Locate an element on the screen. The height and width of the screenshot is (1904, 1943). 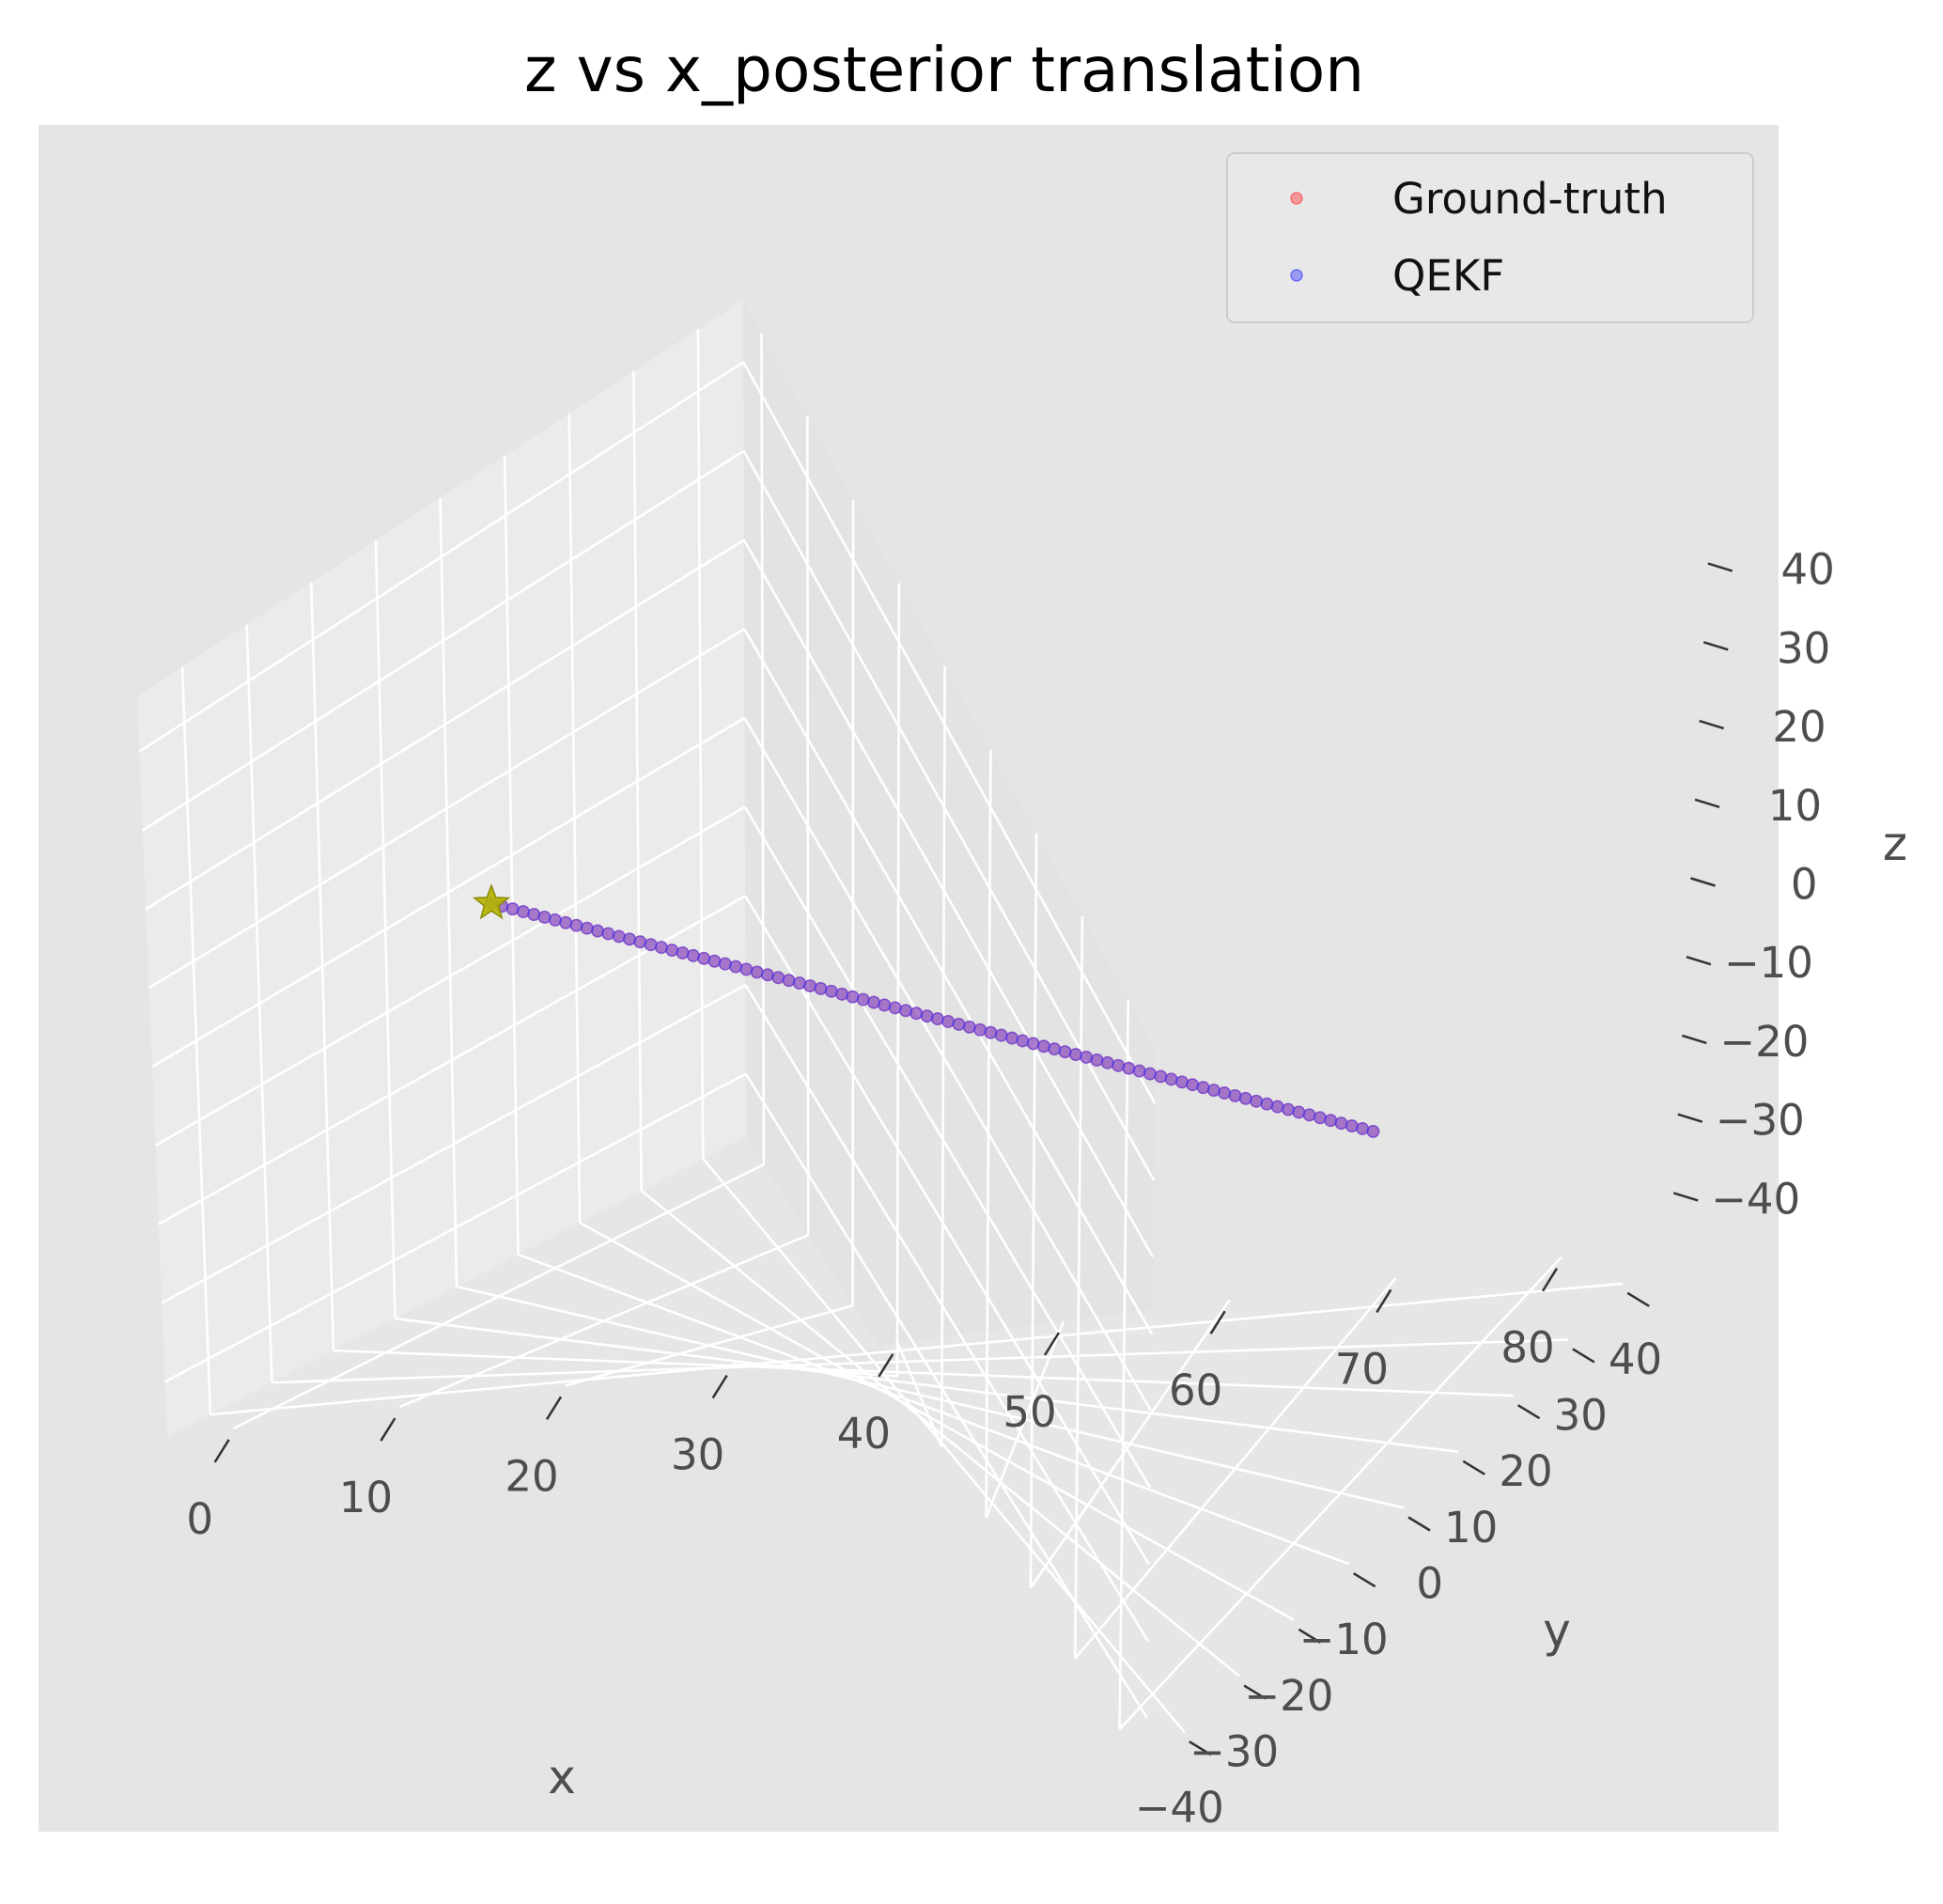
y-axis-tick-label: −20 is located at coordinates (1288, 1696).